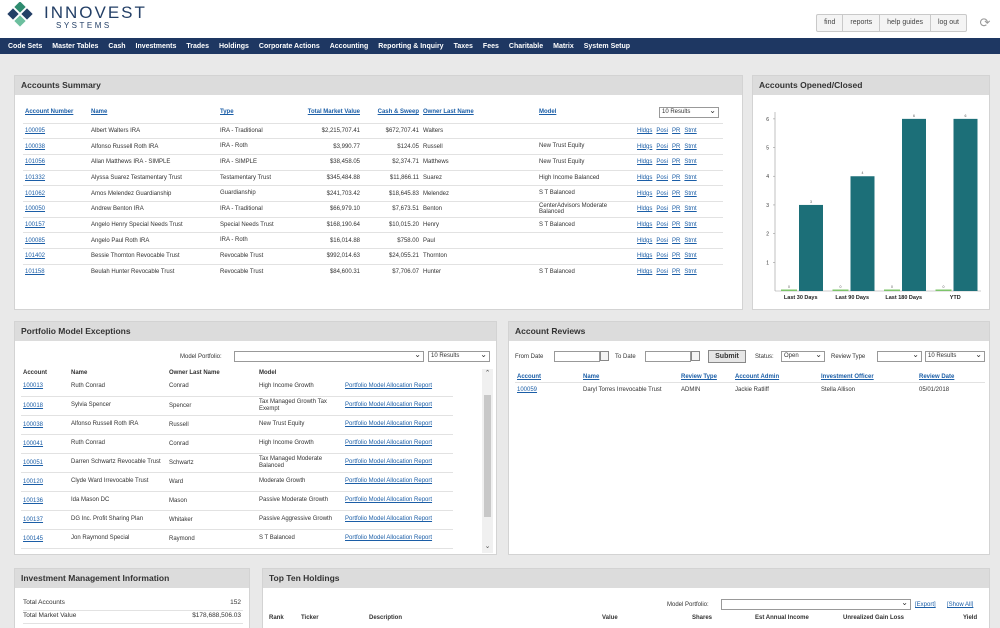 The image size is (1000, 628). I want to click on review-type-select, so click(899, 356).